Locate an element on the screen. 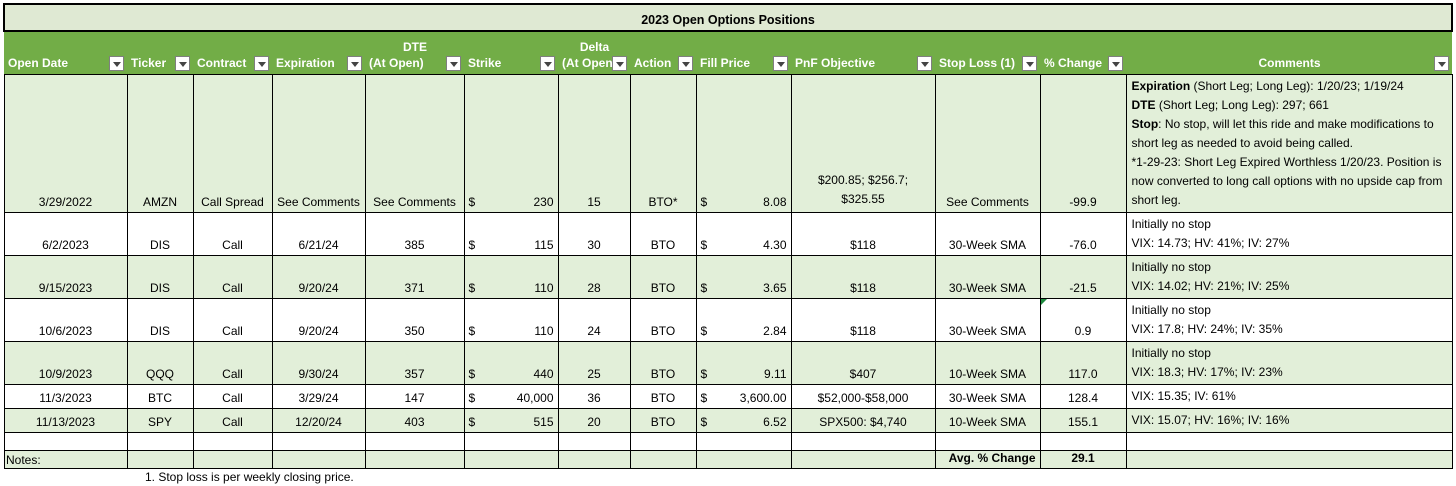 This screenshot has width=1456, height=486. cell-fill-price: $4.30 is located at coordinates (743, 234).